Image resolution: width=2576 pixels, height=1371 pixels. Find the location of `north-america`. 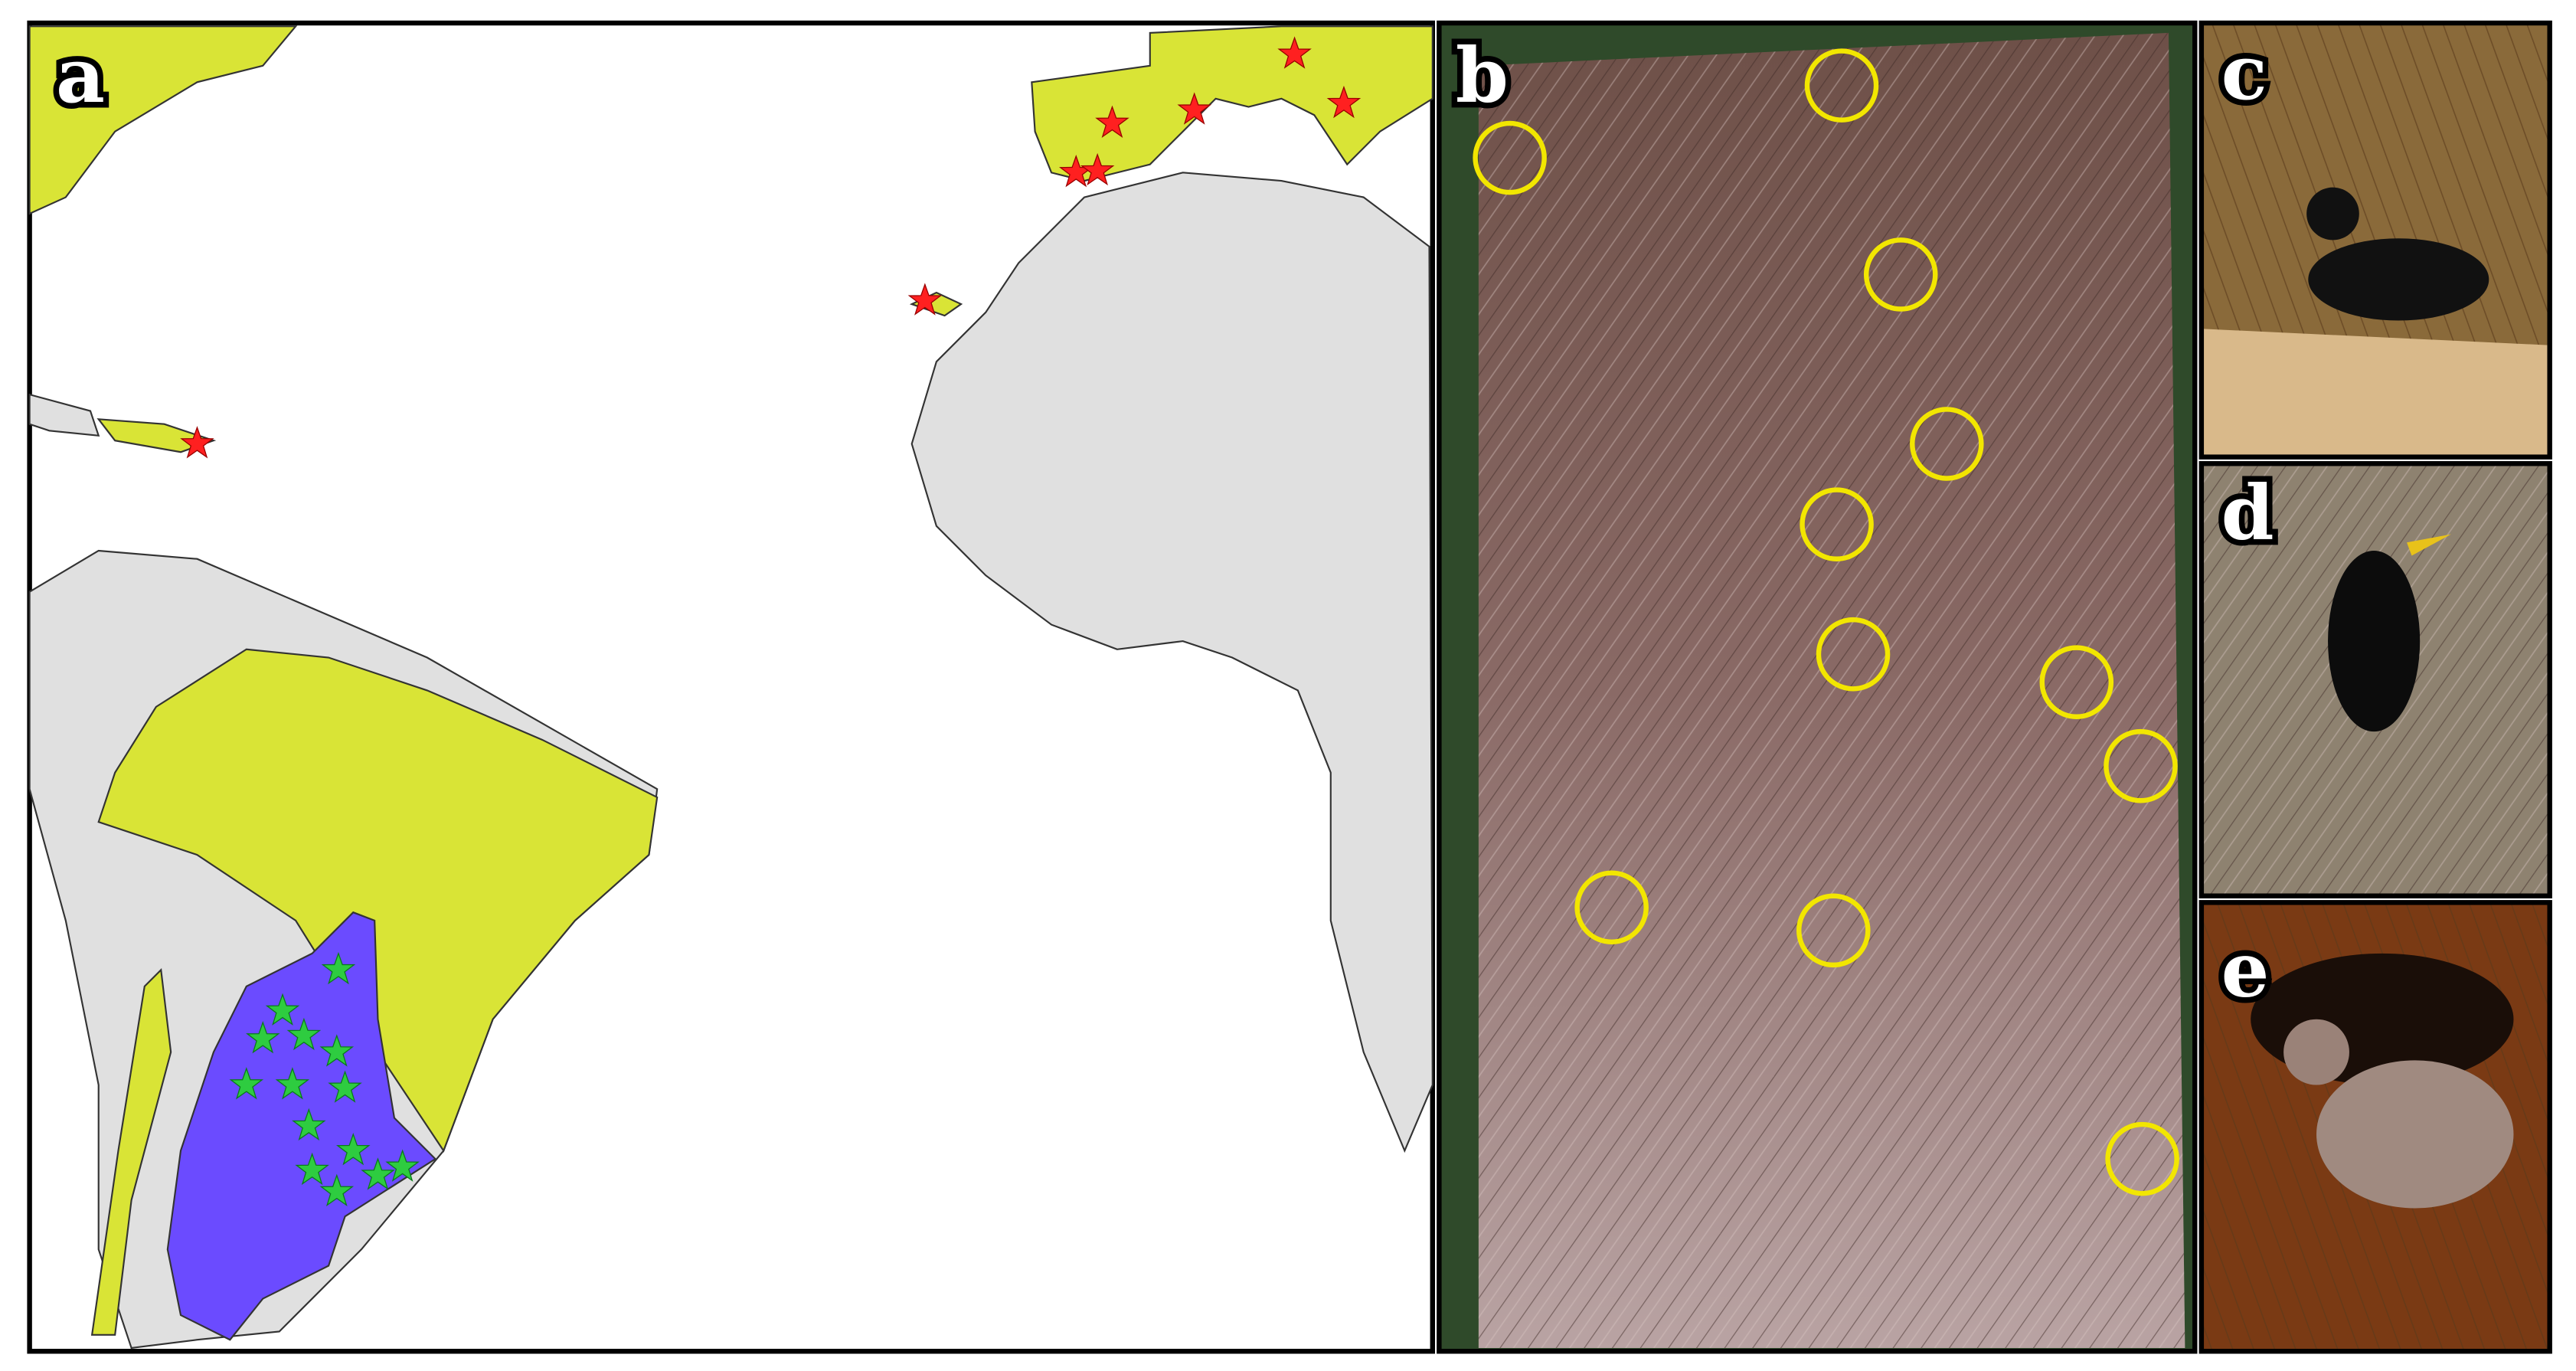

north-america is located at coordinates (163, 120).